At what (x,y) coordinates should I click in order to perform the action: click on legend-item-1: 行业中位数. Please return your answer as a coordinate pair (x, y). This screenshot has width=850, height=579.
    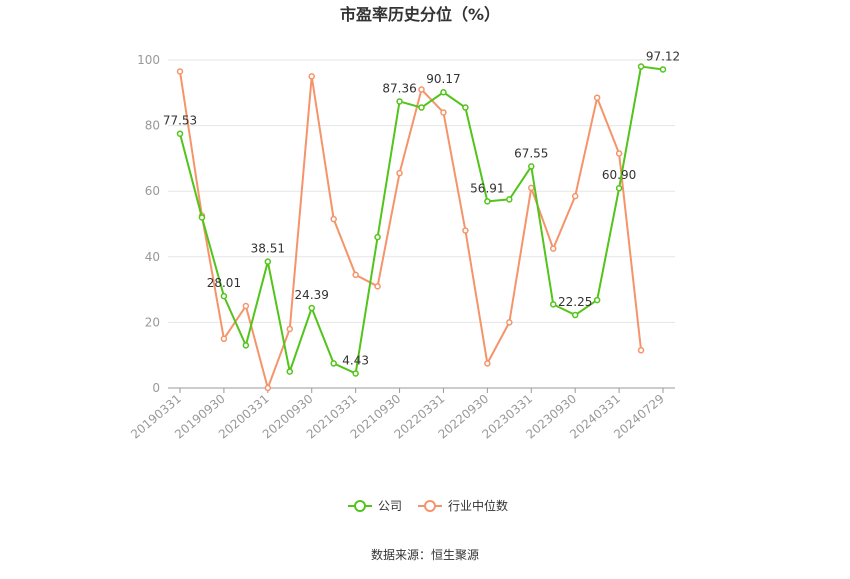
    Looking at the image, I should click on (463, 505).